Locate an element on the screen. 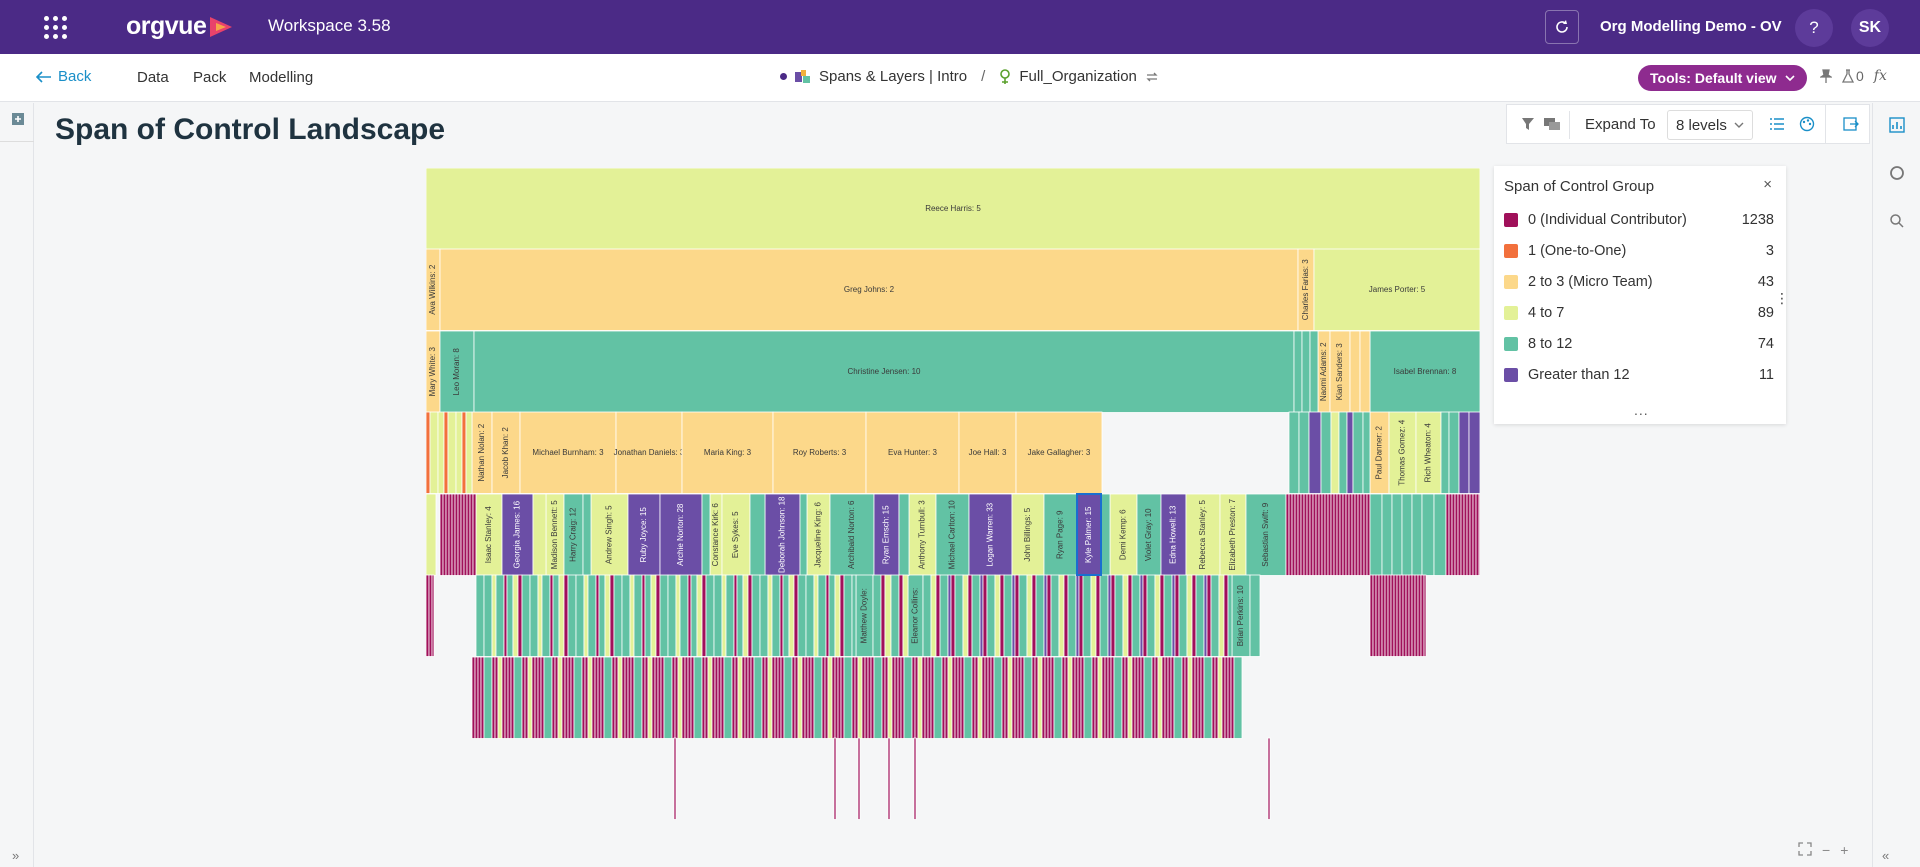 The image size is (1920, 867). flask-counter: 0 is located at coordinates (1853, 76).